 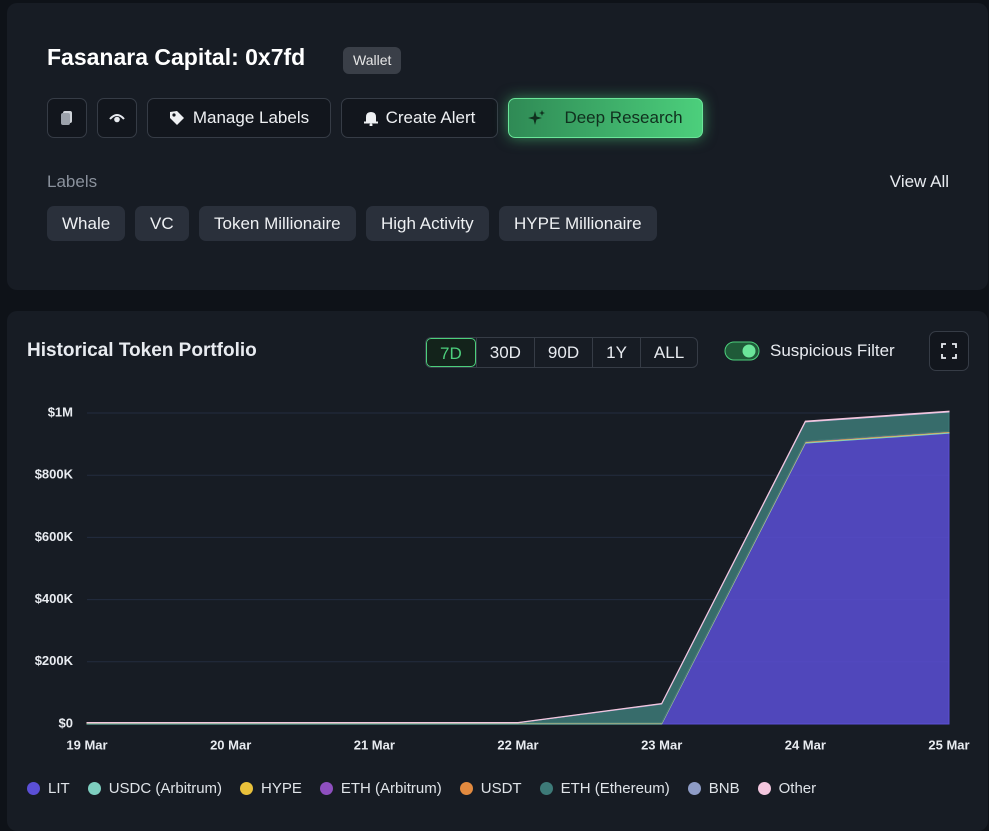 I want to click on sparkle-icon, so click(x=537, y=117).